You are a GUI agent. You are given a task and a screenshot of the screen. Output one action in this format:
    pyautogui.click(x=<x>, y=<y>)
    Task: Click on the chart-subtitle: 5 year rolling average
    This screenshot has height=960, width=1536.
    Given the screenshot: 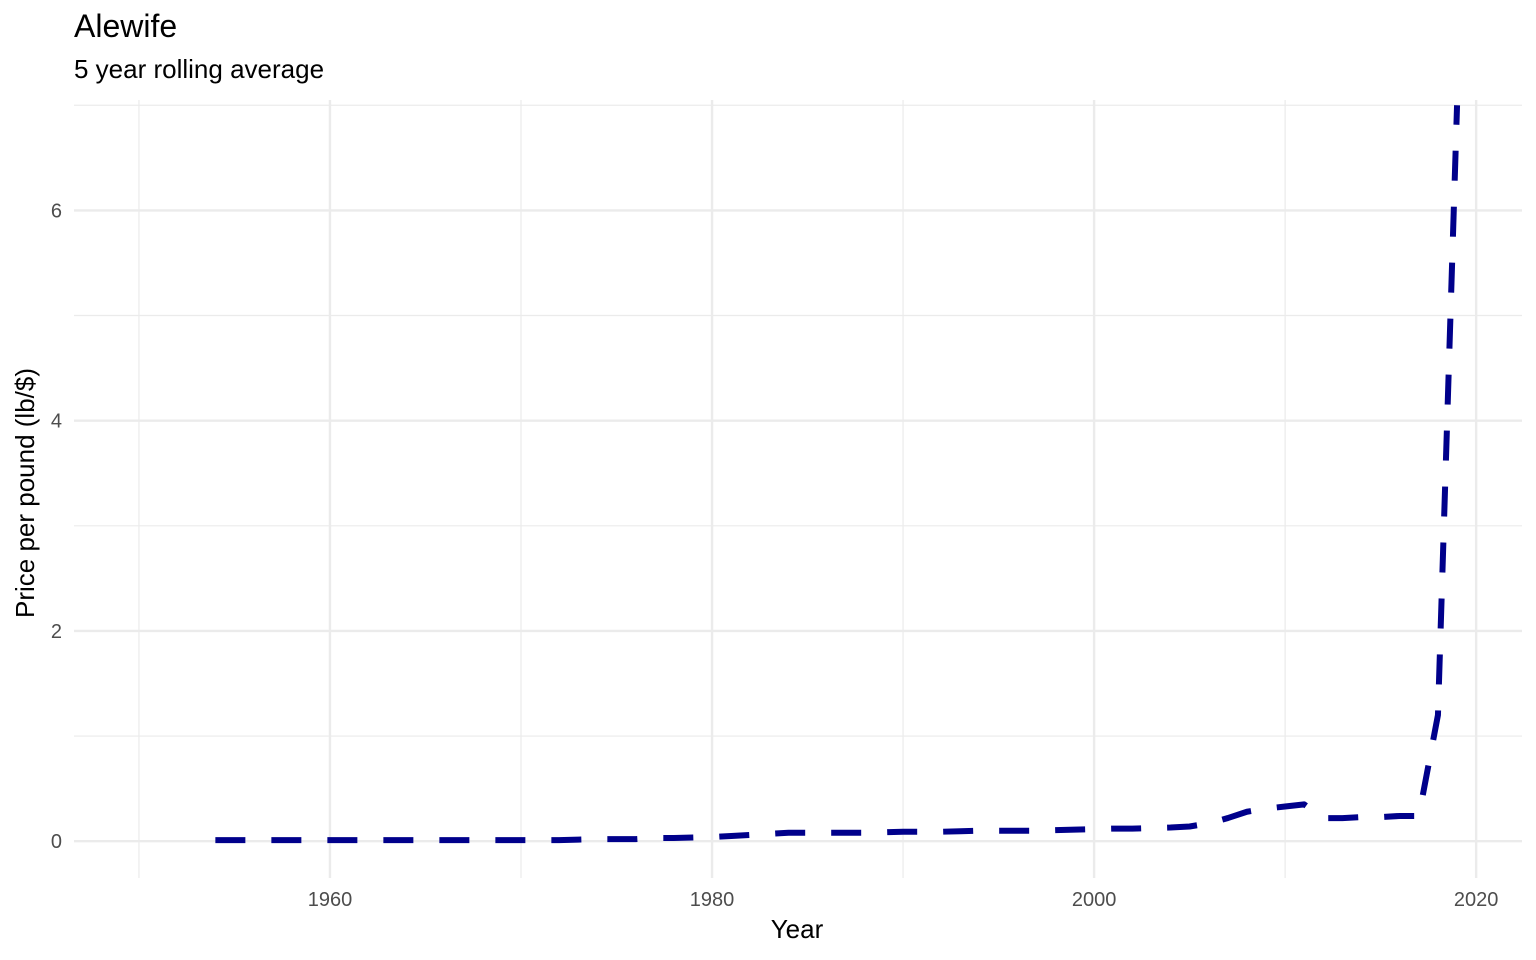 What is the action you would take?
    pyautogui.click(x=199, y=69)
    